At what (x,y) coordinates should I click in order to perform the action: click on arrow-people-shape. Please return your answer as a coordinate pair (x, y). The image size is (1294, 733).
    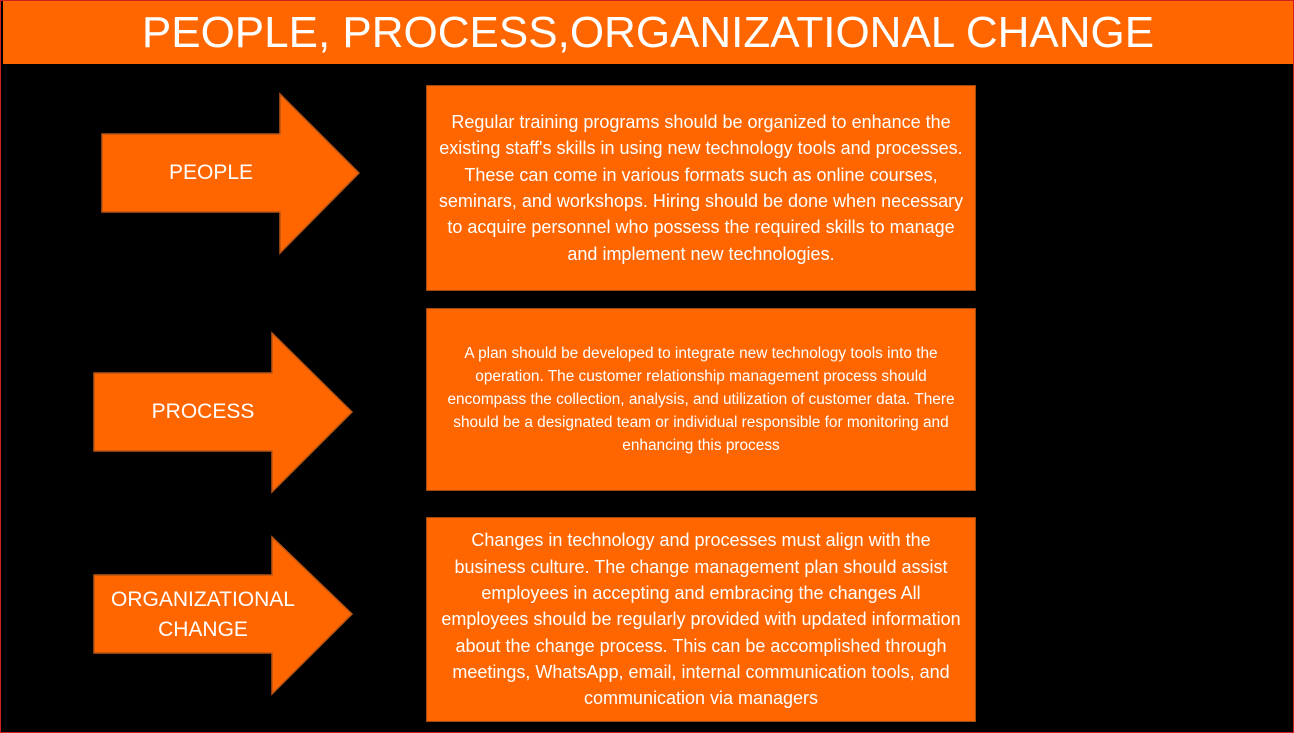
    Looking at the image, I should click on (231, 173).